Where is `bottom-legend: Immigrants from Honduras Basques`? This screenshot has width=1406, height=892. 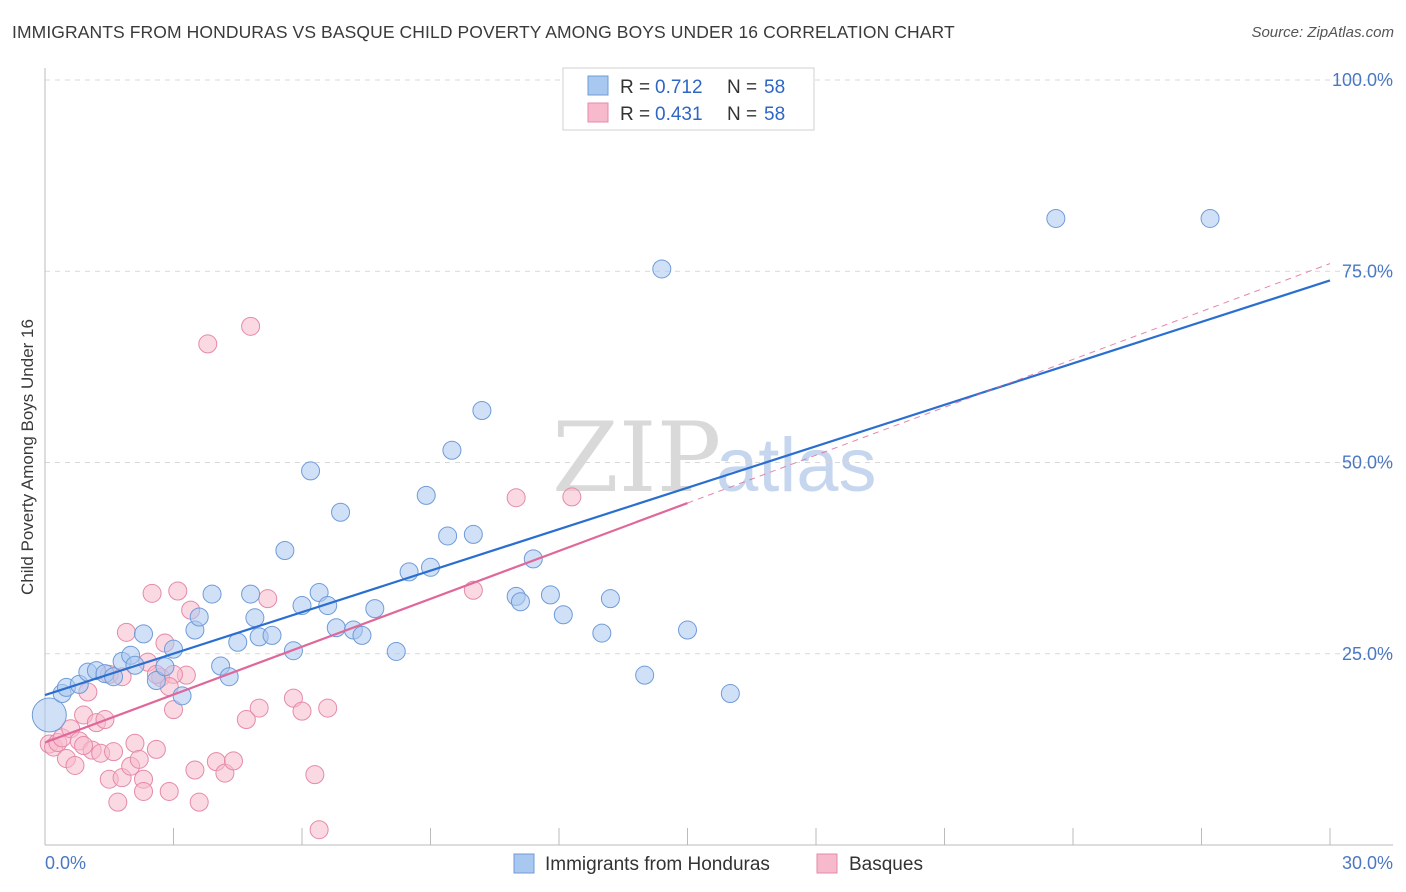
bottom-legend: Immigrants from Honduras Basques is located at coordinates (718, 864).